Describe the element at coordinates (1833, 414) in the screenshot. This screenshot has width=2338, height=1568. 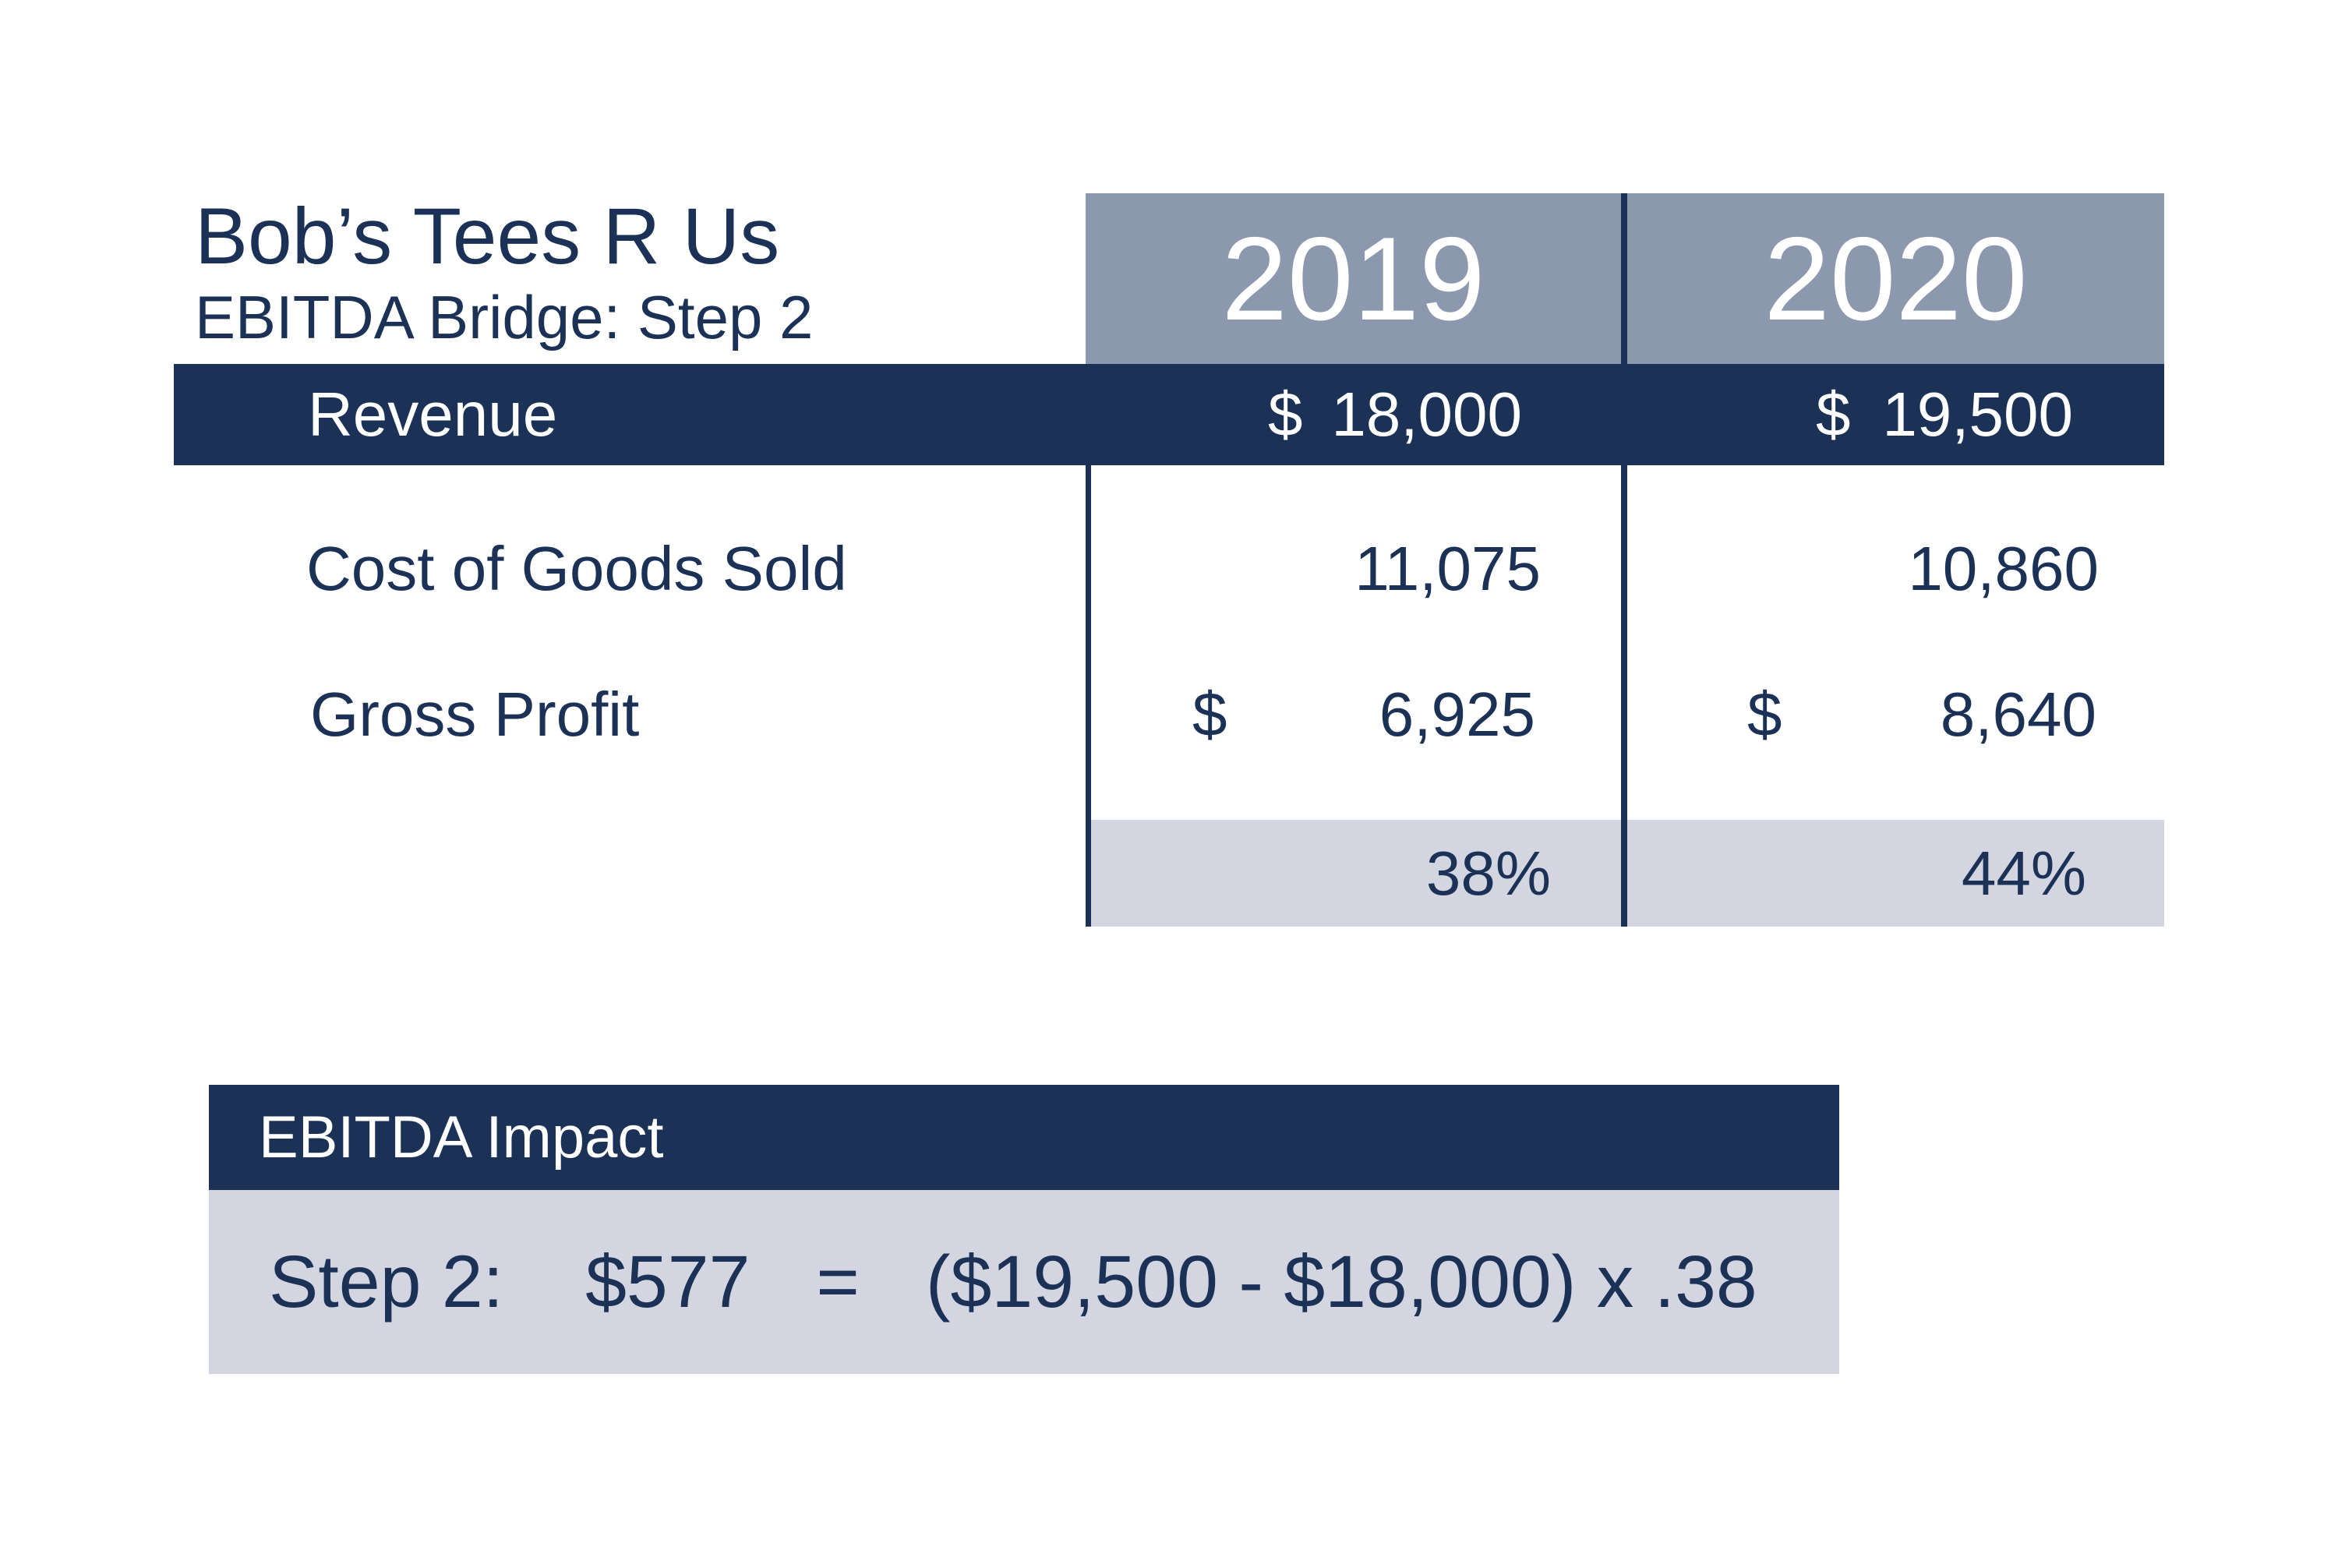
I see `revenue-2020-dollar-sign: $` at that location.